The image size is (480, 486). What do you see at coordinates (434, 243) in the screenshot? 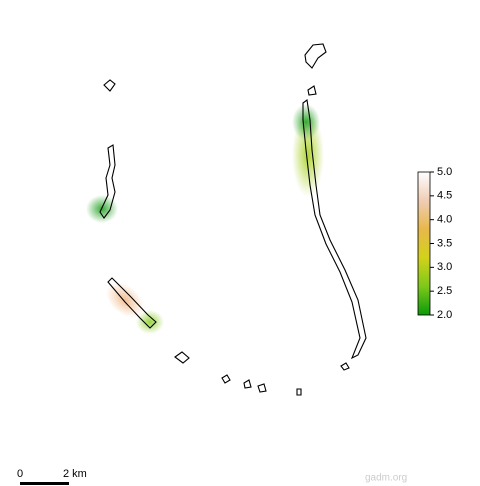
I see `color-legend: 5.0 4.5 4.0 3.5 3.0 2.5 2.0` at bounding box center [434, 243].